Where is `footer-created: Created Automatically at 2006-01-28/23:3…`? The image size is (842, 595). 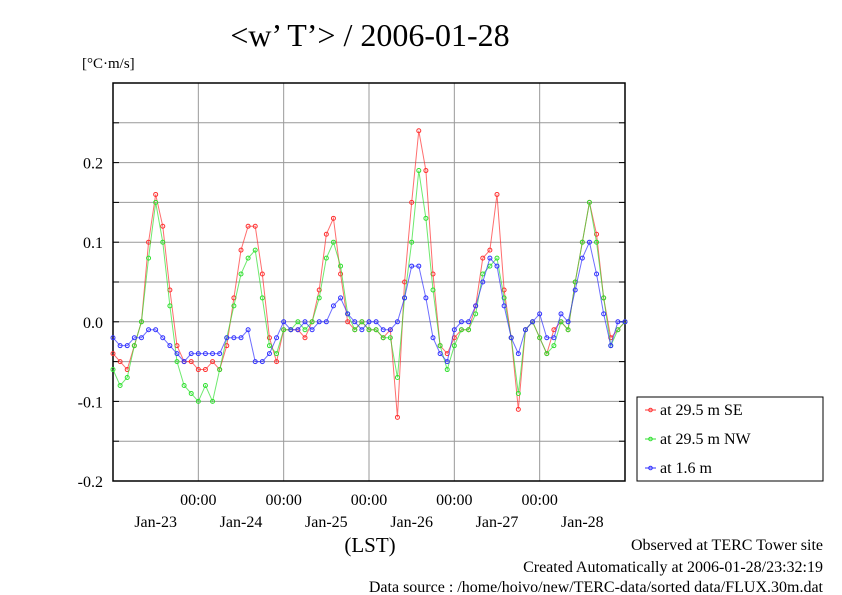
footer-created: Created Automatically at 2006-01-28/23:3… is located at coordinates (673, 567).